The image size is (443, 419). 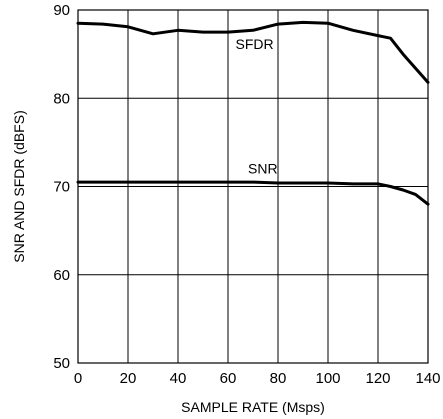 I want to click on x-tick-label: 140, so click(x=427, y=378).